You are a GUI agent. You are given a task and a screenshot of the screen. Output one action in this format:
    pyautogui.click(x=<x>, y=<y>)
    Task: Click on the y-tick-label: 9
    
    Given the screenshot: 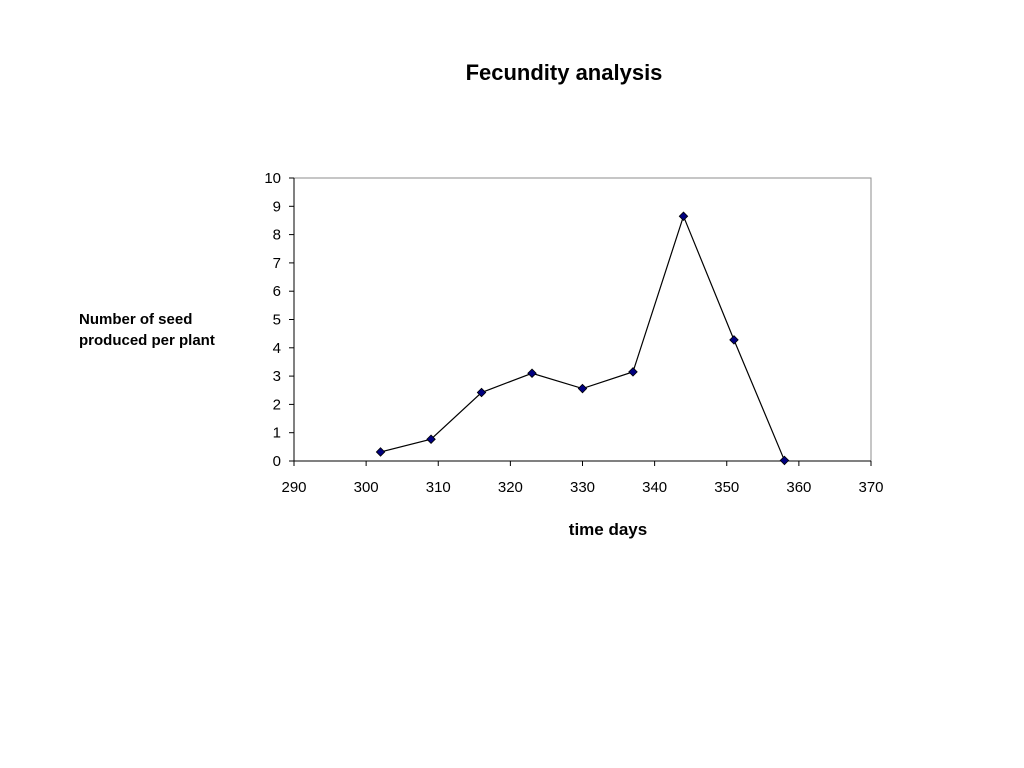 What is the action you would take?
    pyautogui.click(x=277, y=206)
    